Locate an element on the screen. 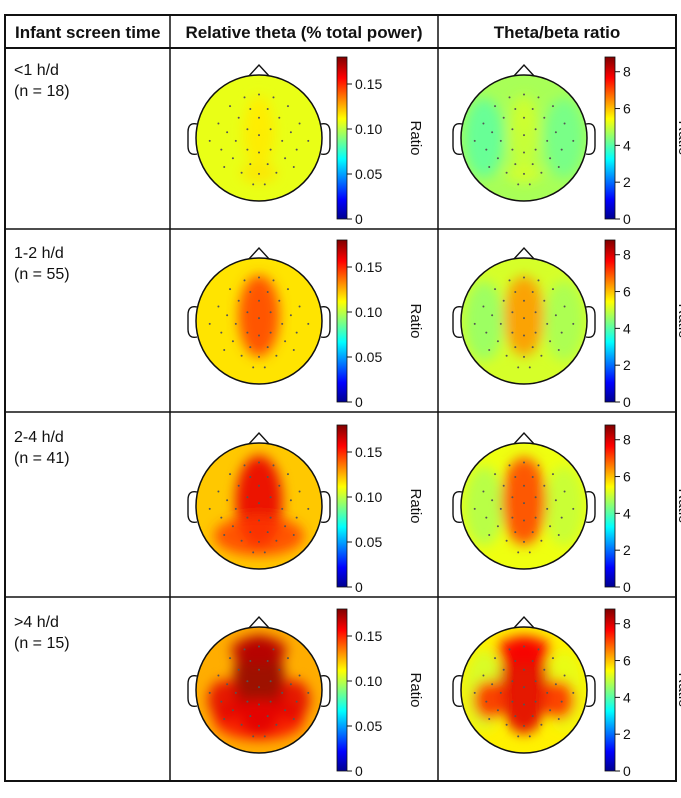  colorbar-ratio-row-2: 0 2 4 6 8 Ratio is located at coordinates (642, 324).